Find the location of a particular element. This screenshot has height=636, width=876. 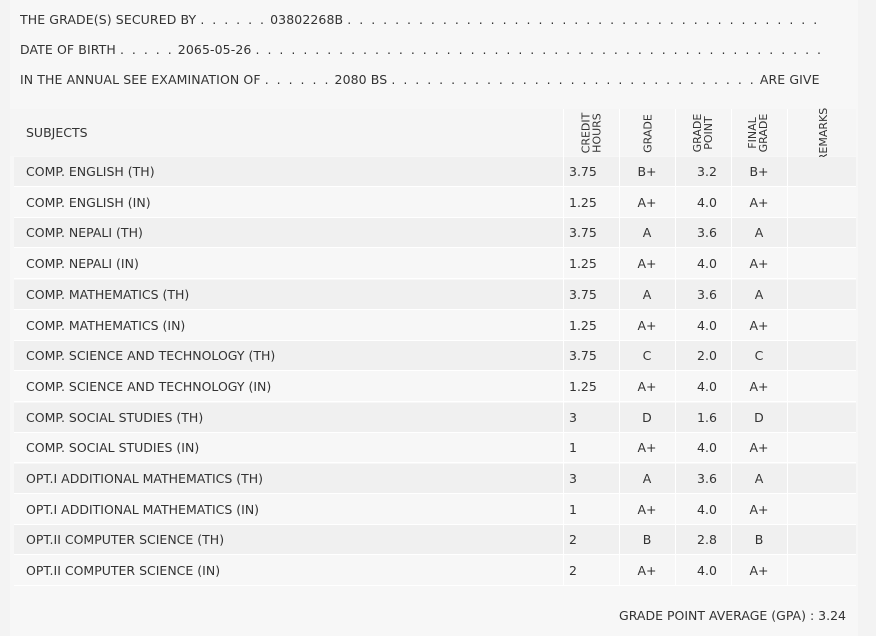

credit-hours-label: CREDIT HOURS is located at coordinates (591, 133).